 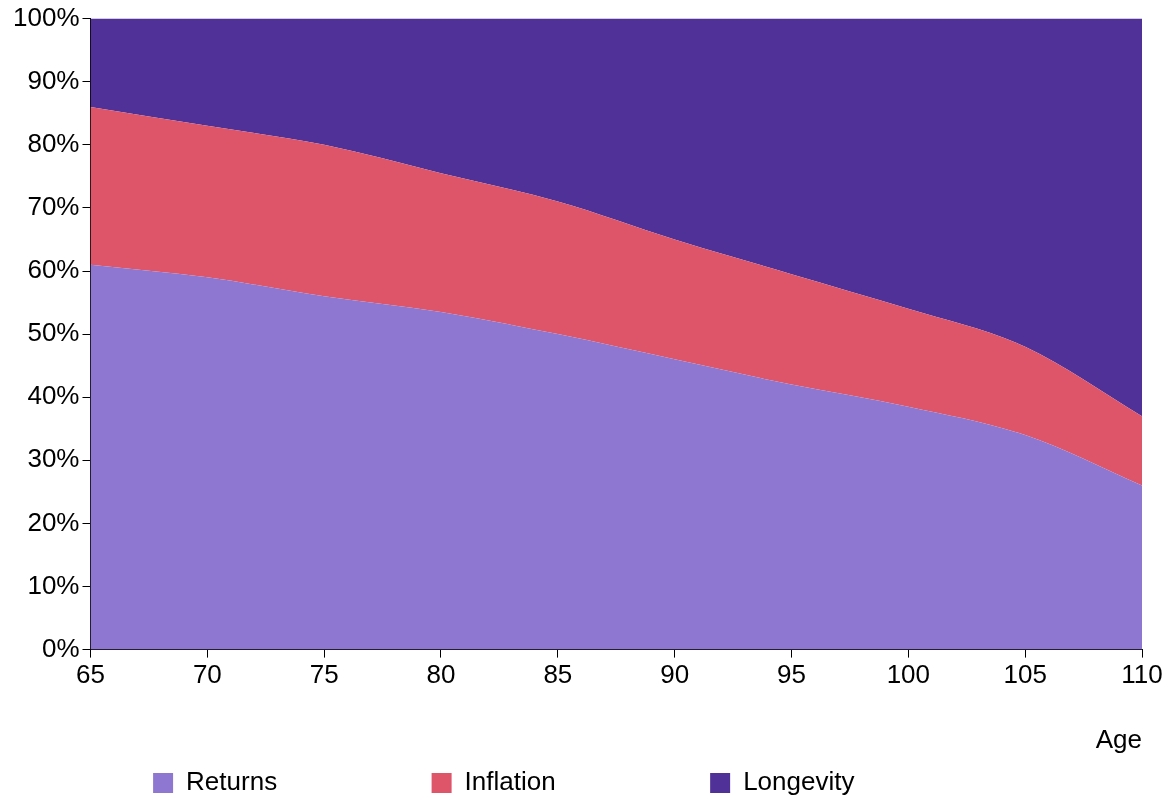 I want to click on x-tick-label: 70, so click(x=207, y=674).